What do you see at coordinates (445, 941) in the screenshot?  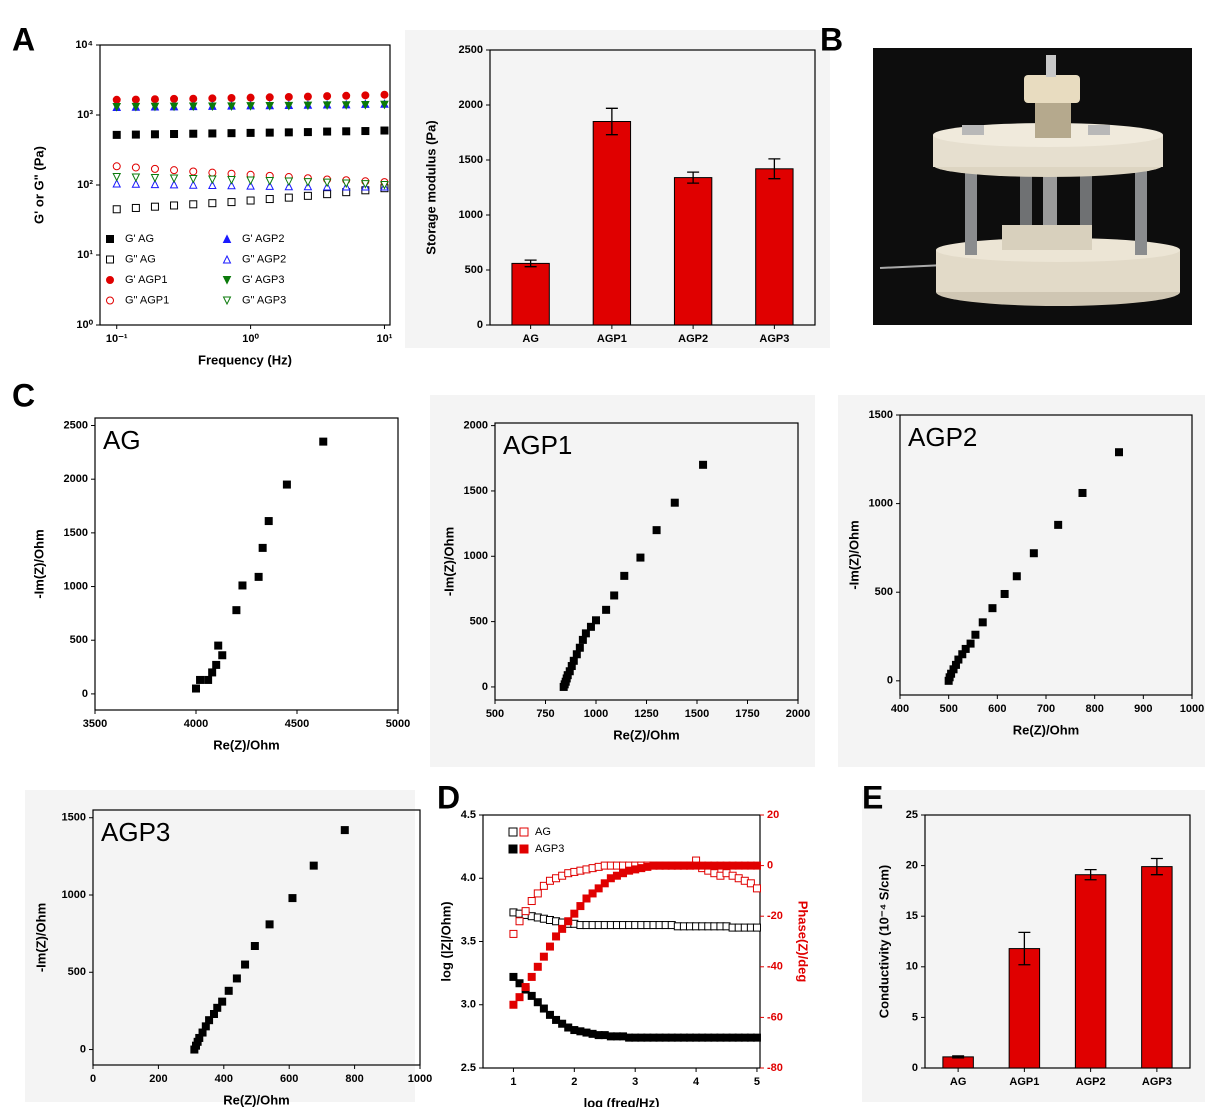 I see `y-axis-label: log (|Z|/Ohm)` at bounding box center [445, 941].